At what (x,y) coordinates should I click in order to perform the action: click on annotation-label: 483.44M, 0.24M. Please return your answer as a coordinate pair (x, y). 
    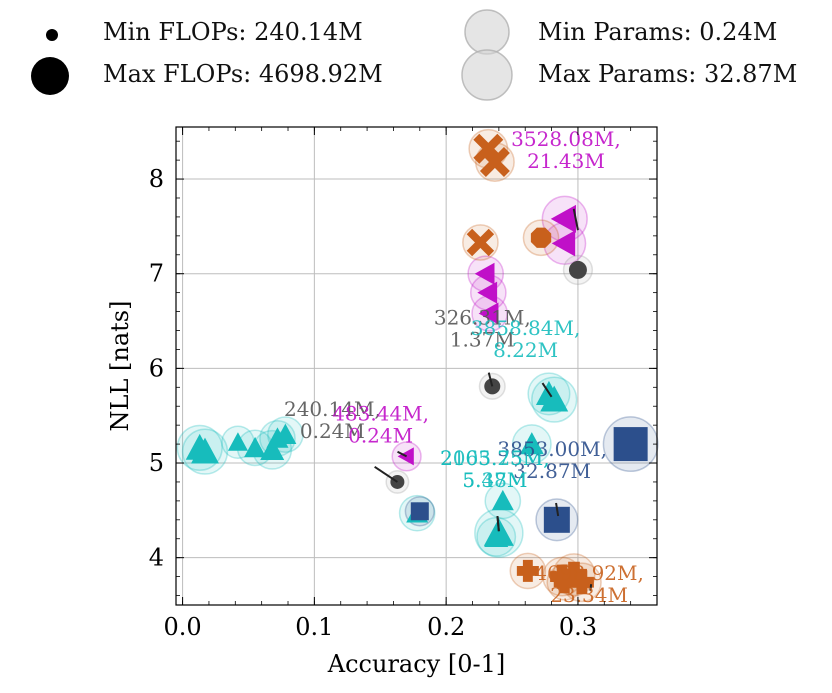
    Looking at the image, I should click on (380, 424).